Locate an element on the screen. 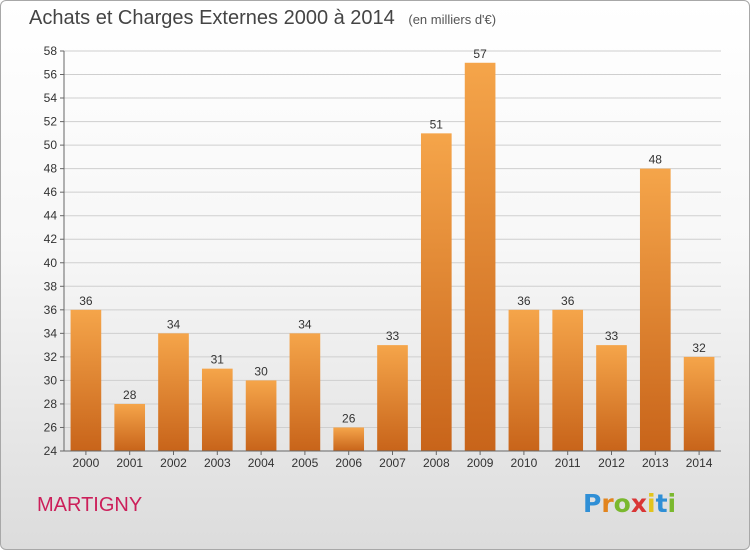 The height and width of the screenshot is (550, 750). y-tick-label: 34 is located at coordinates (51, 333).